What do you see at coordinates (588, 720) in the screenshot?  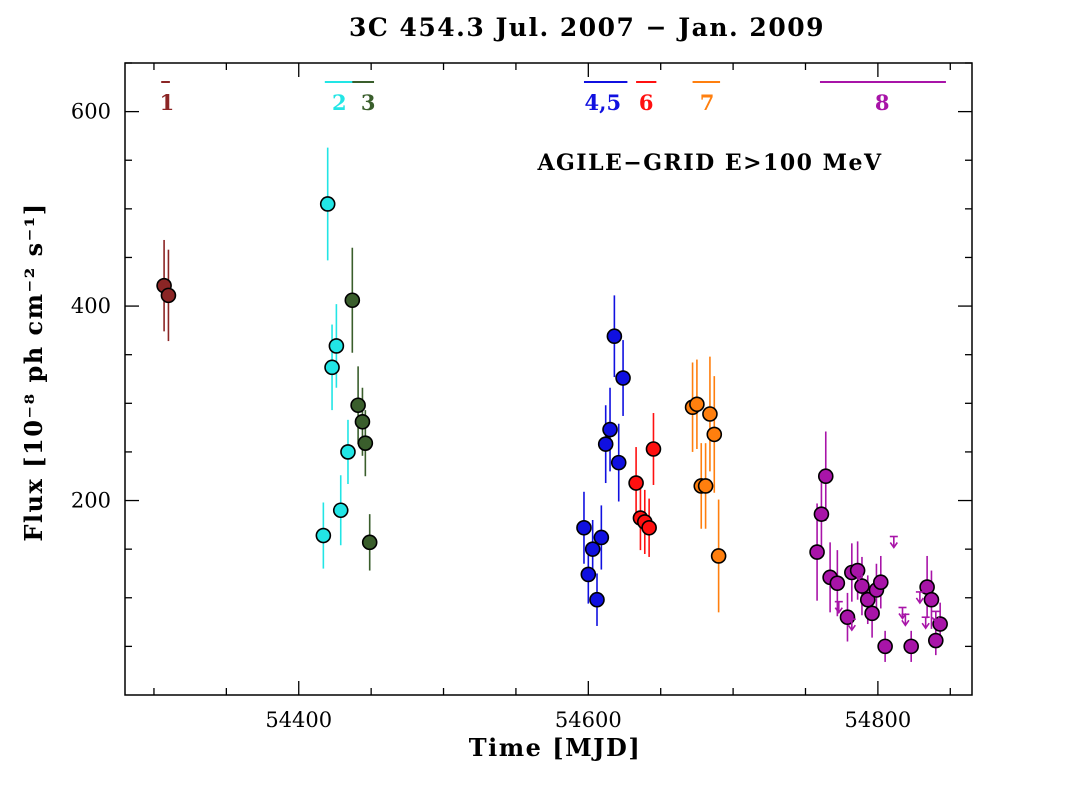 I see `x-tick-label: 54600` at bounding box center [588, 720].